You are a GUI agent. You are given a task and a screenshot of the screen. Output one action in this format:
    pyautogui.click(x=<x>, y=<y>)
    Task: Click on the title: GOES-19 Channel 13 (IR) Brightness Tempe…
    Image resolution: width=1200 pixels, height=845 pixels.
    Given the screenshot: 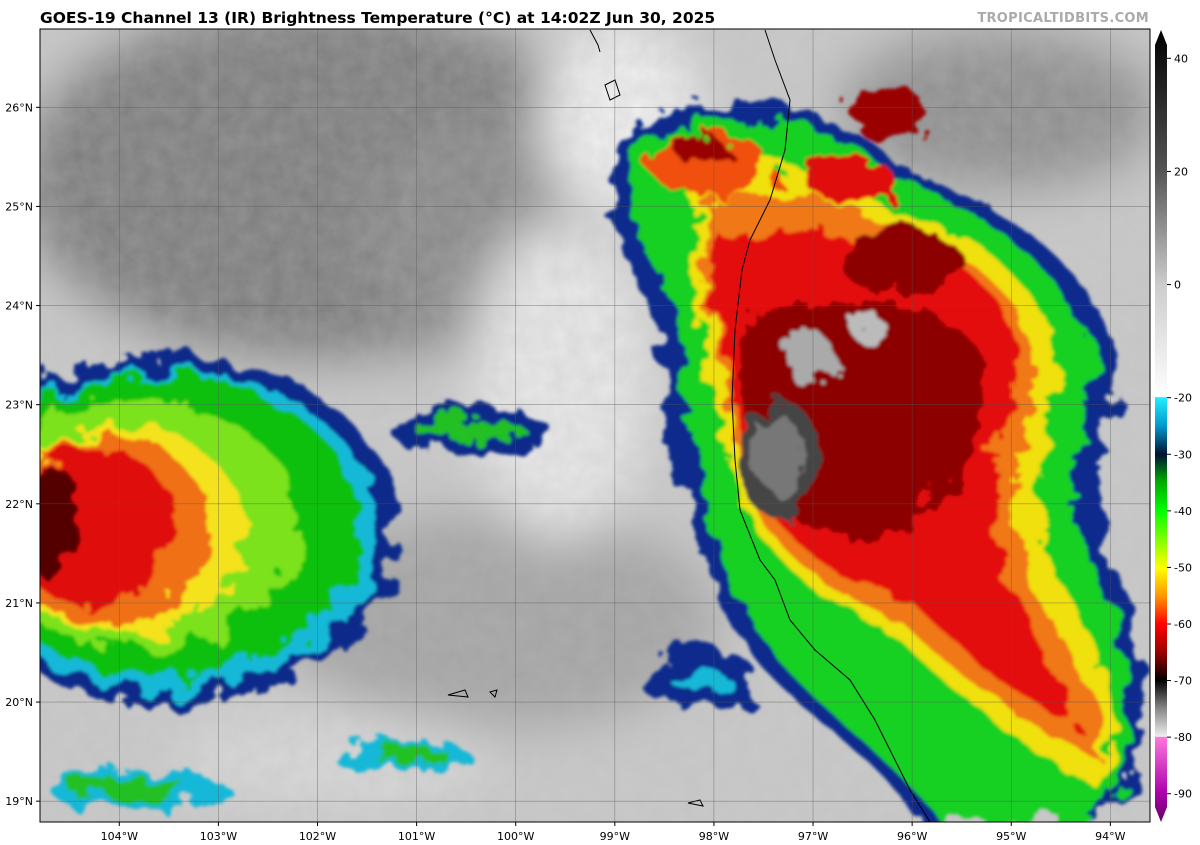 What is the action you would take?
    pyautogui.click(x=378, y=18)
    